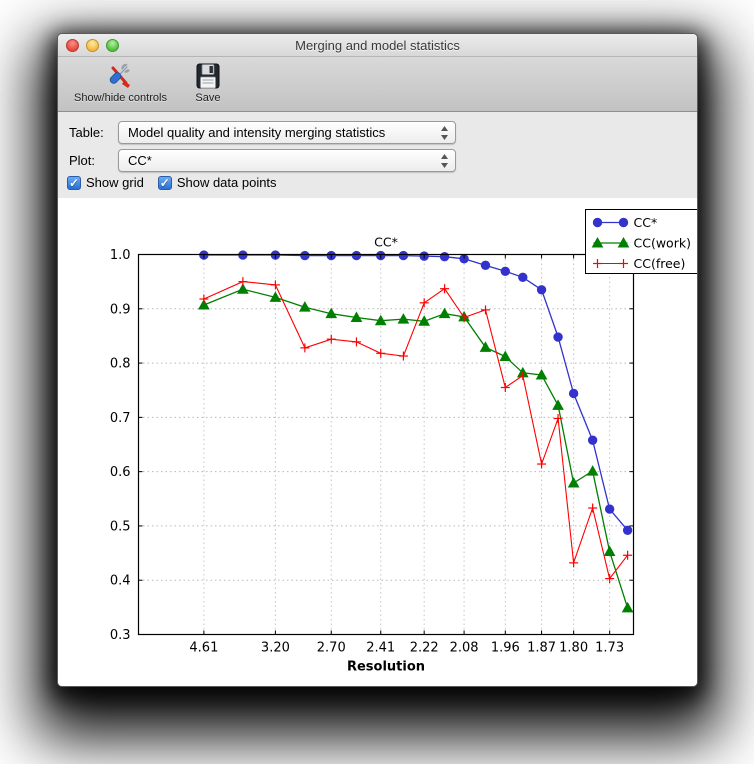  I want to click on x-tick-label: 1.73, so click(609, 648).